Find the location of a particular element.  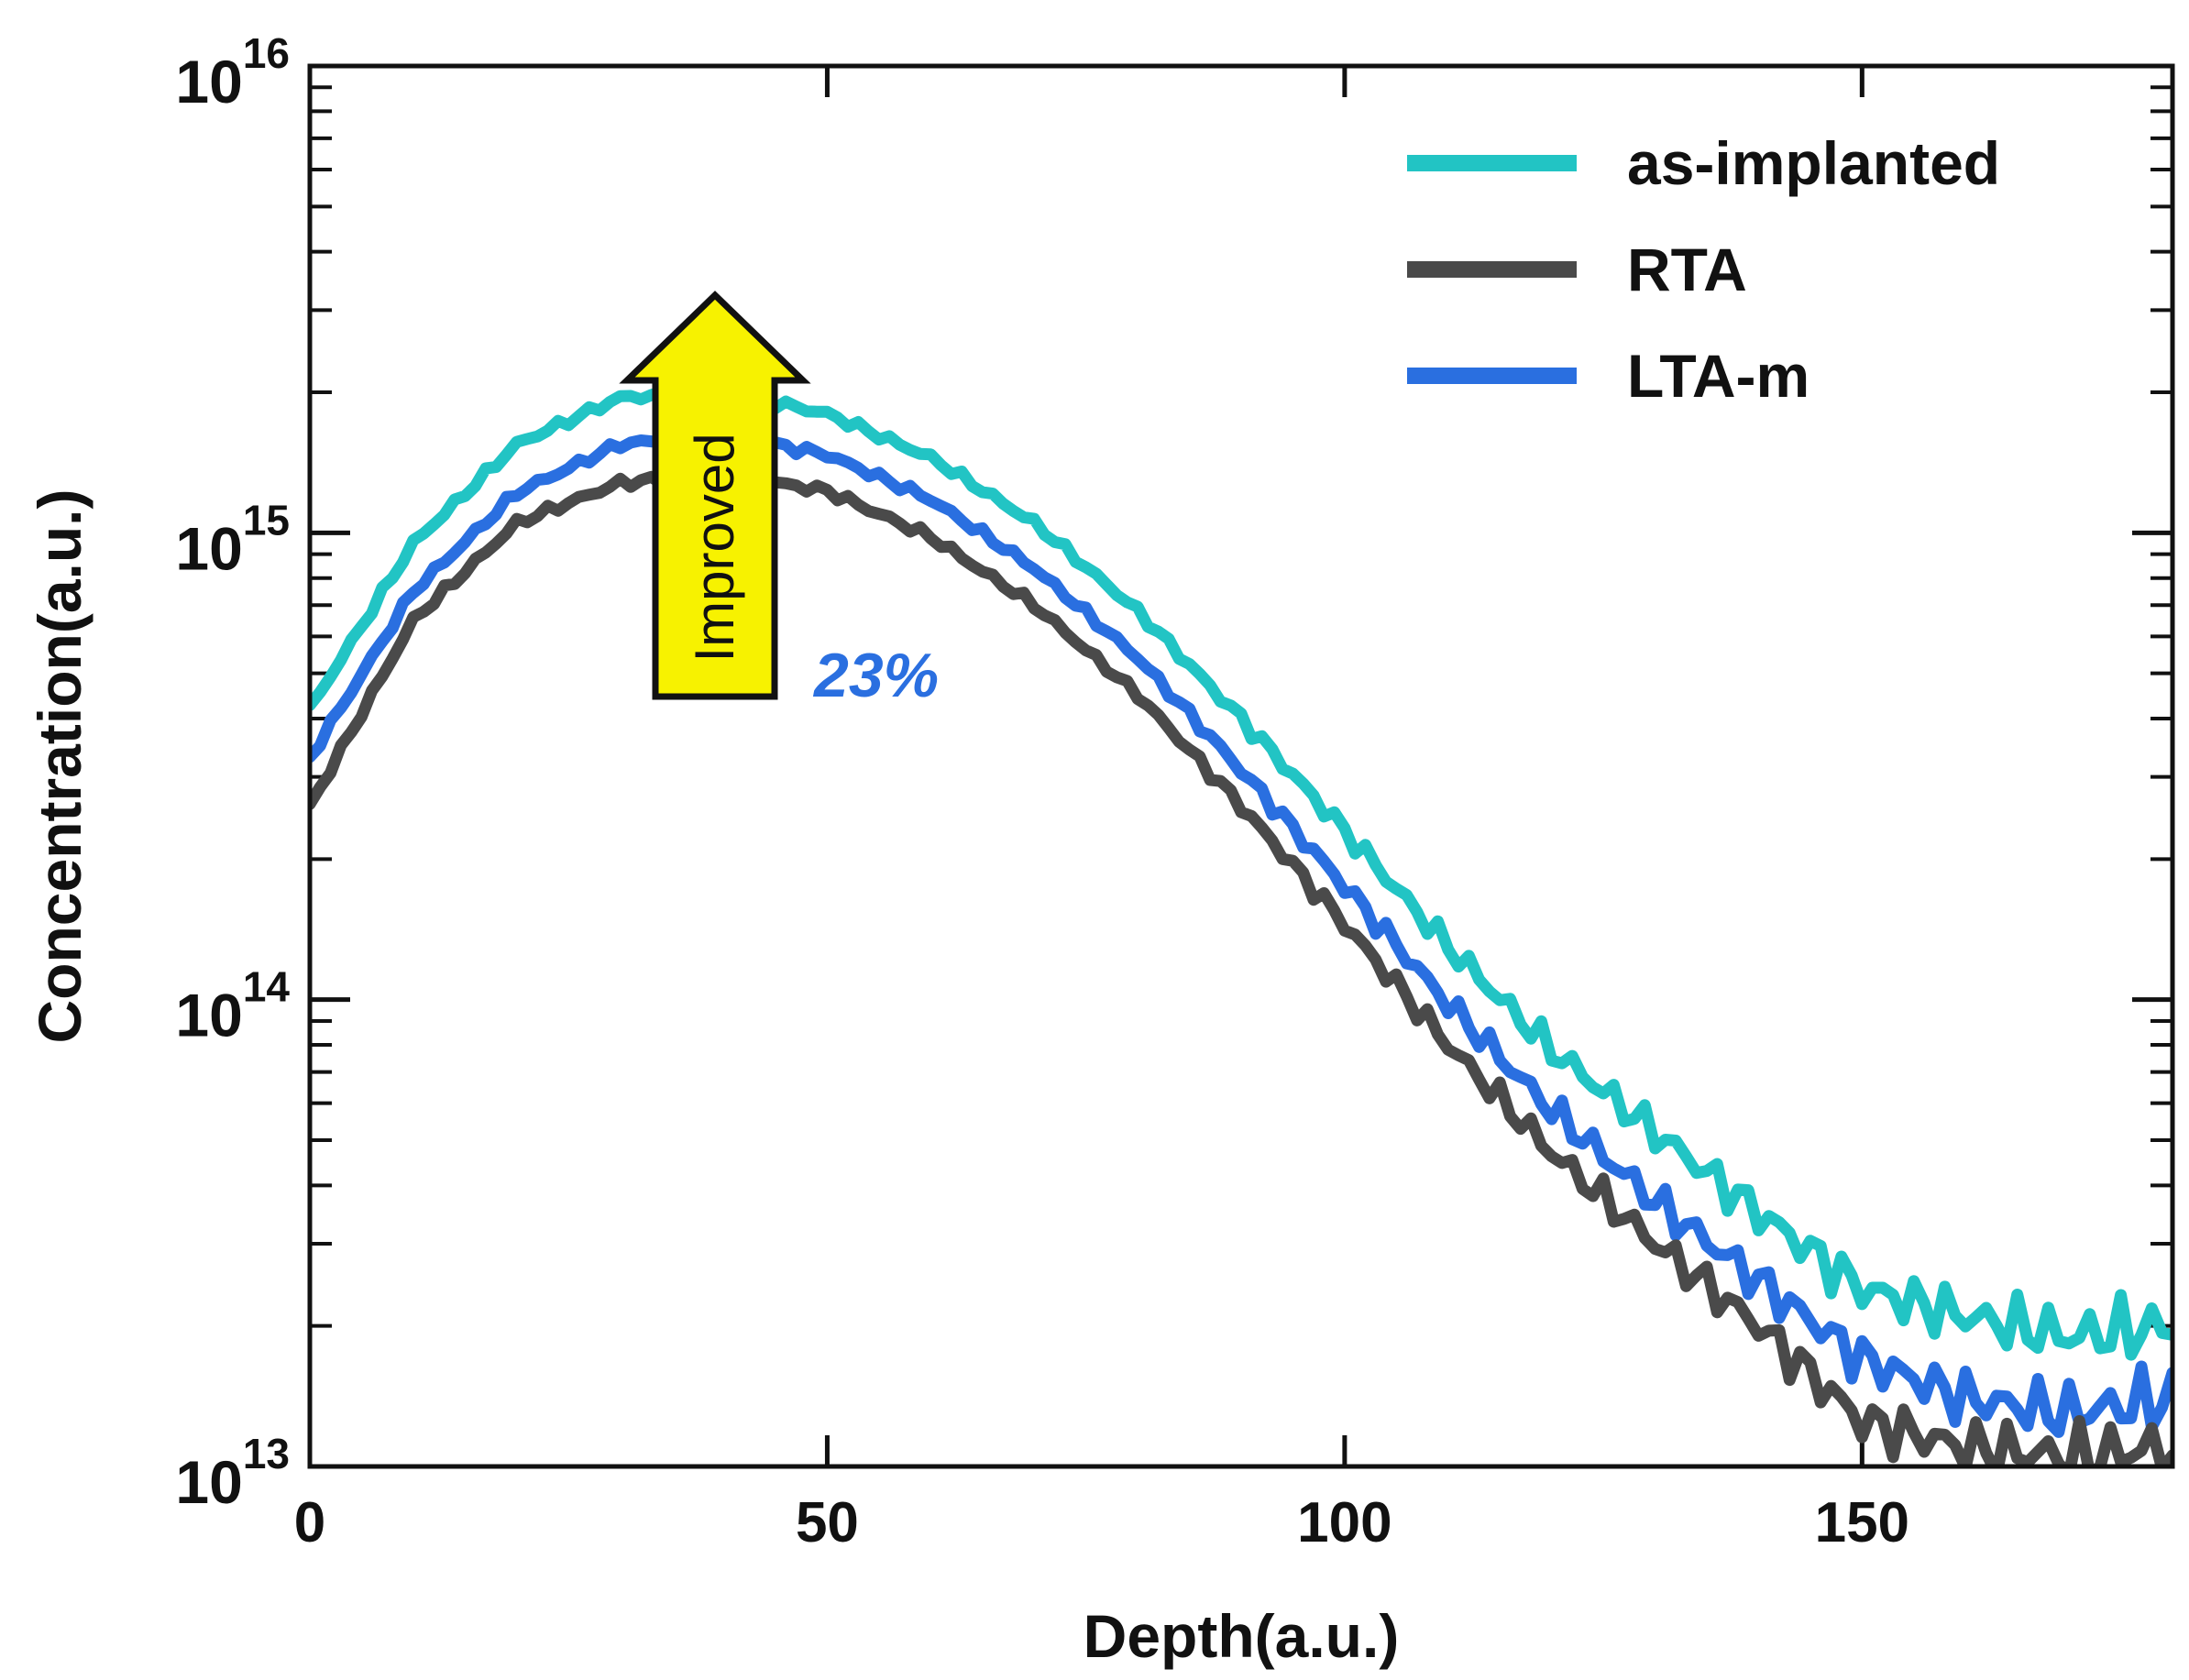

y-tick-label: 1016 is located at coordinates (232, 72).